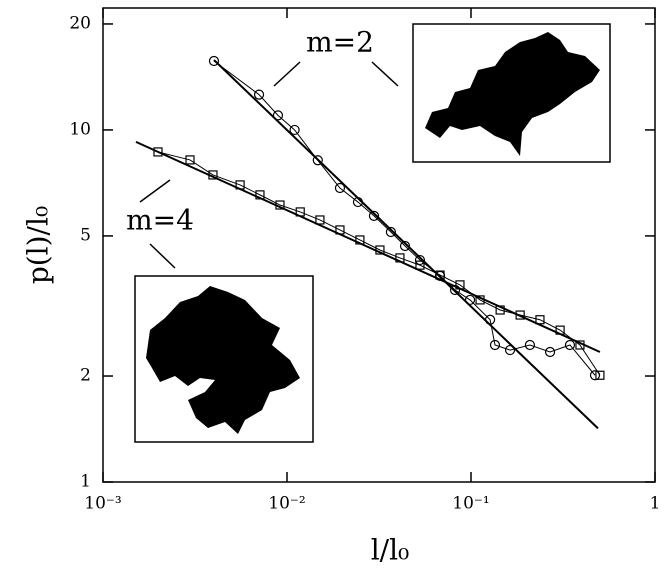 The width and height of the screenshot is (671, 572). What do you see at coordinates (470, 504) in the screenshot?
I see `x-tick-label: 10⁻¹` at bounding box center [470, 504].